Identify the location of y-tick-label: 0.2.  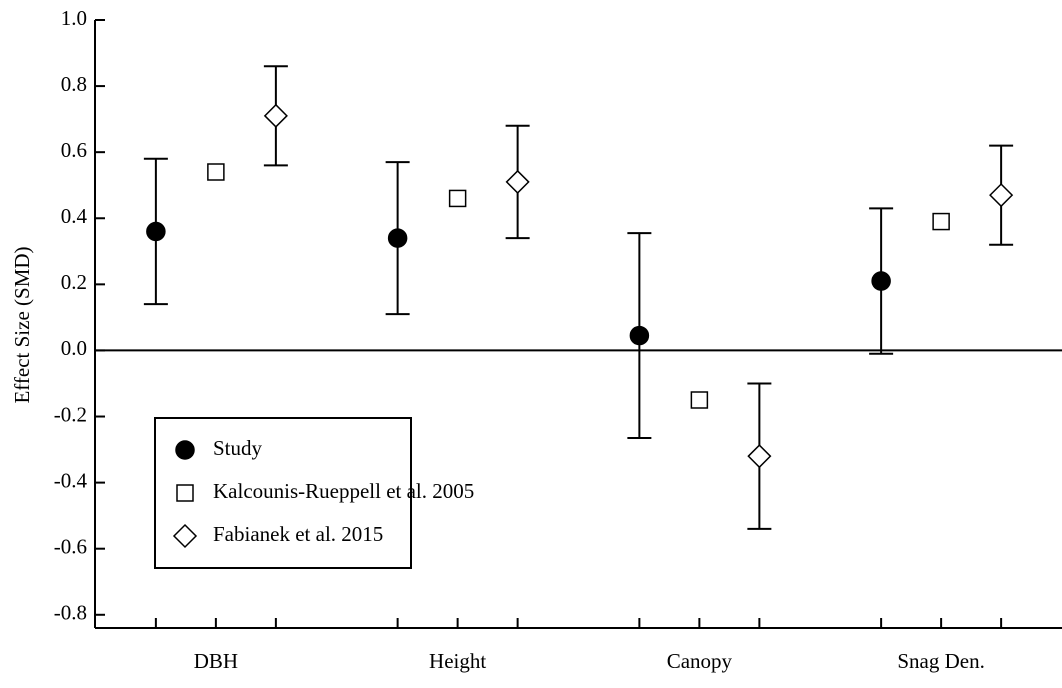
(74, 282).